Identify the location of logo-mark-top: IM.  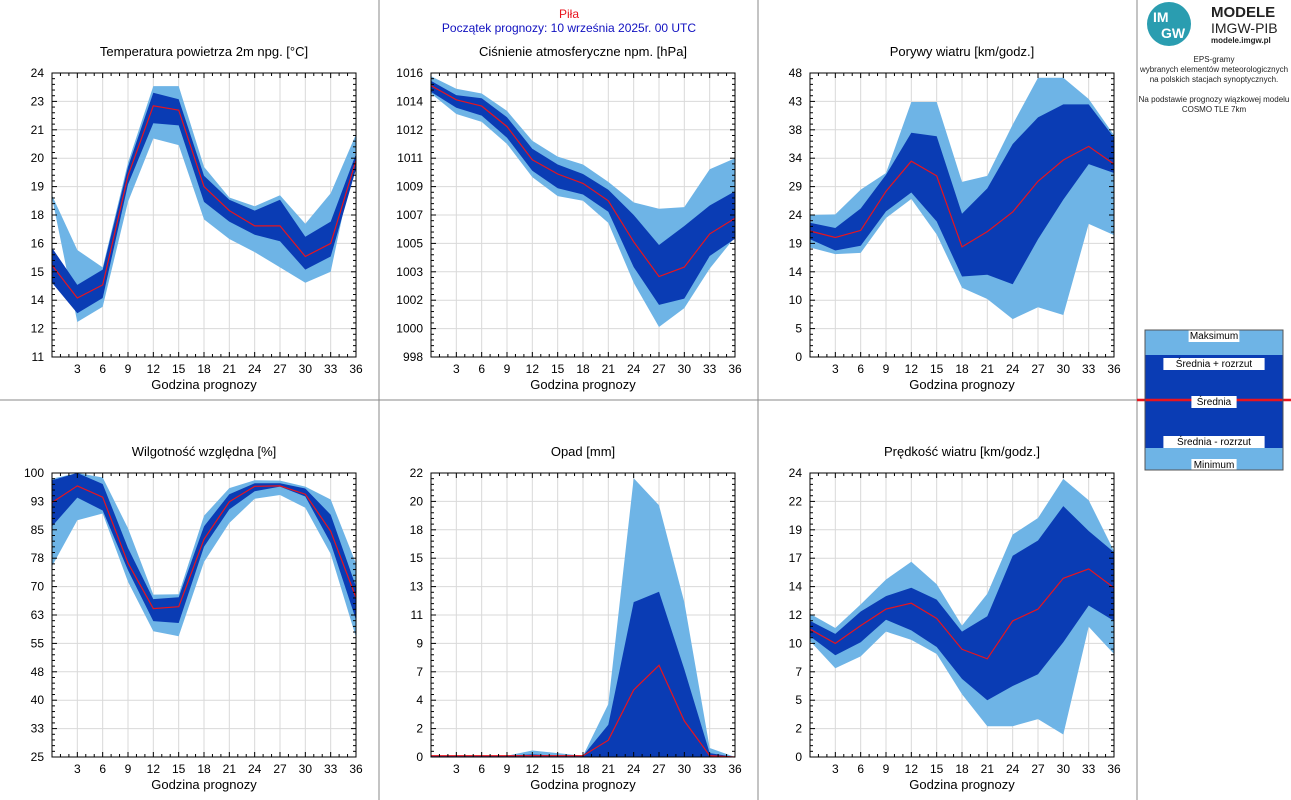
(1161, 17).